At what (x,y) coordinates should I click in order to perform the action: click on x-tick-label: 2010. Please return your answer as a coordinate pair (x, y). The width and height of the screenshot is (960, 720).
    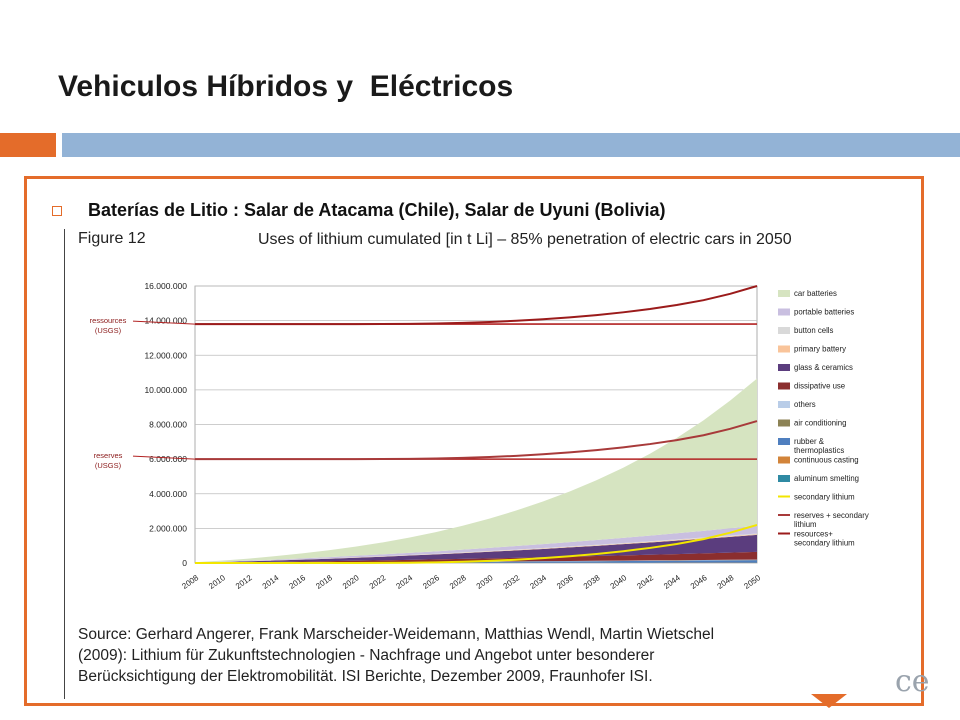
    Looking at the image, I should click on (217, 582).